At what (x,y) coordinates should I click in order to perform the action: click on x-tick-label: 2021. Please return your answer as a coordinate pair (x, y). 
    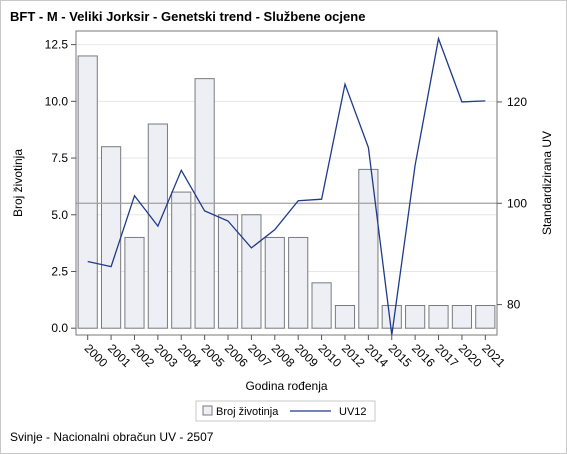
    Looking at the image, I should click on (493, 355).